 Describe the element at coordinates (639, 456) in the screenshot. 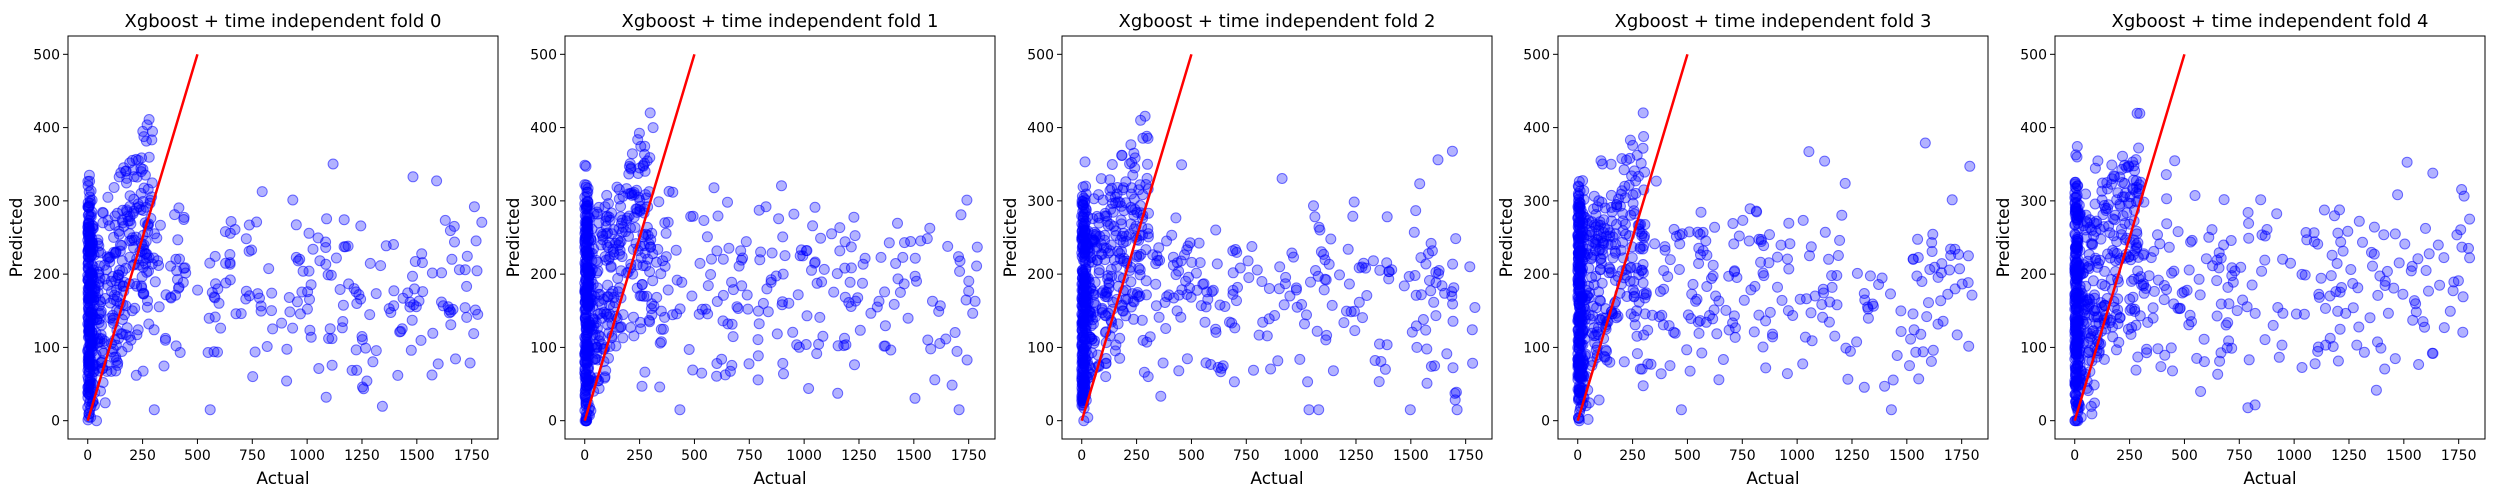

I see `x-tick-label: 250` at that location.